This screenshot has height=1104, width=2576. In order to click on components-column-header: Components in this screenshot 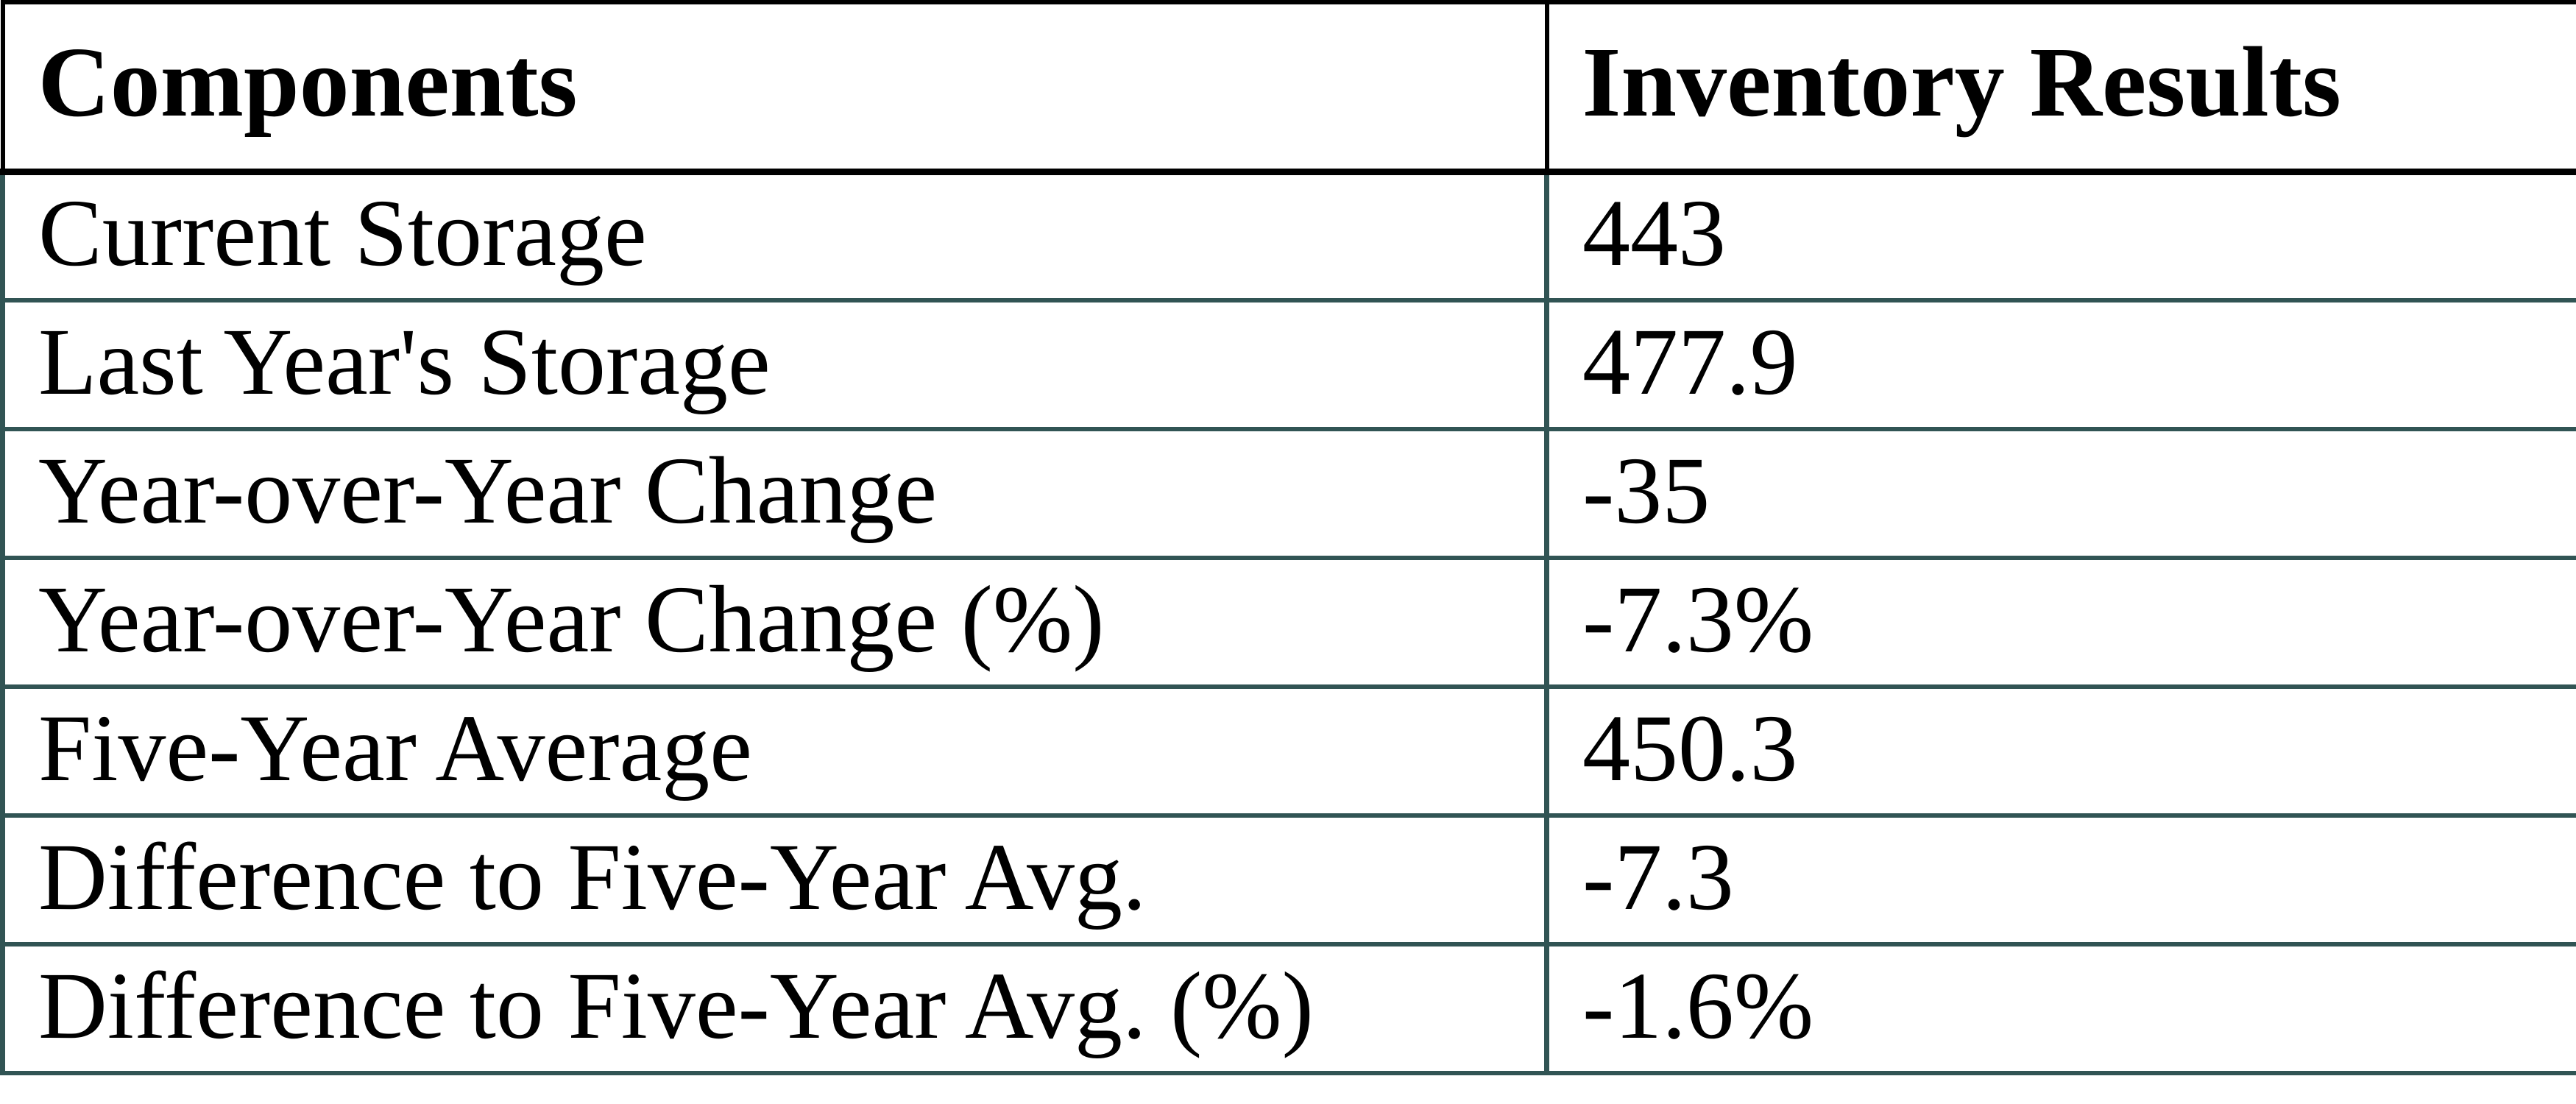, I will do `click(774, 87)`.